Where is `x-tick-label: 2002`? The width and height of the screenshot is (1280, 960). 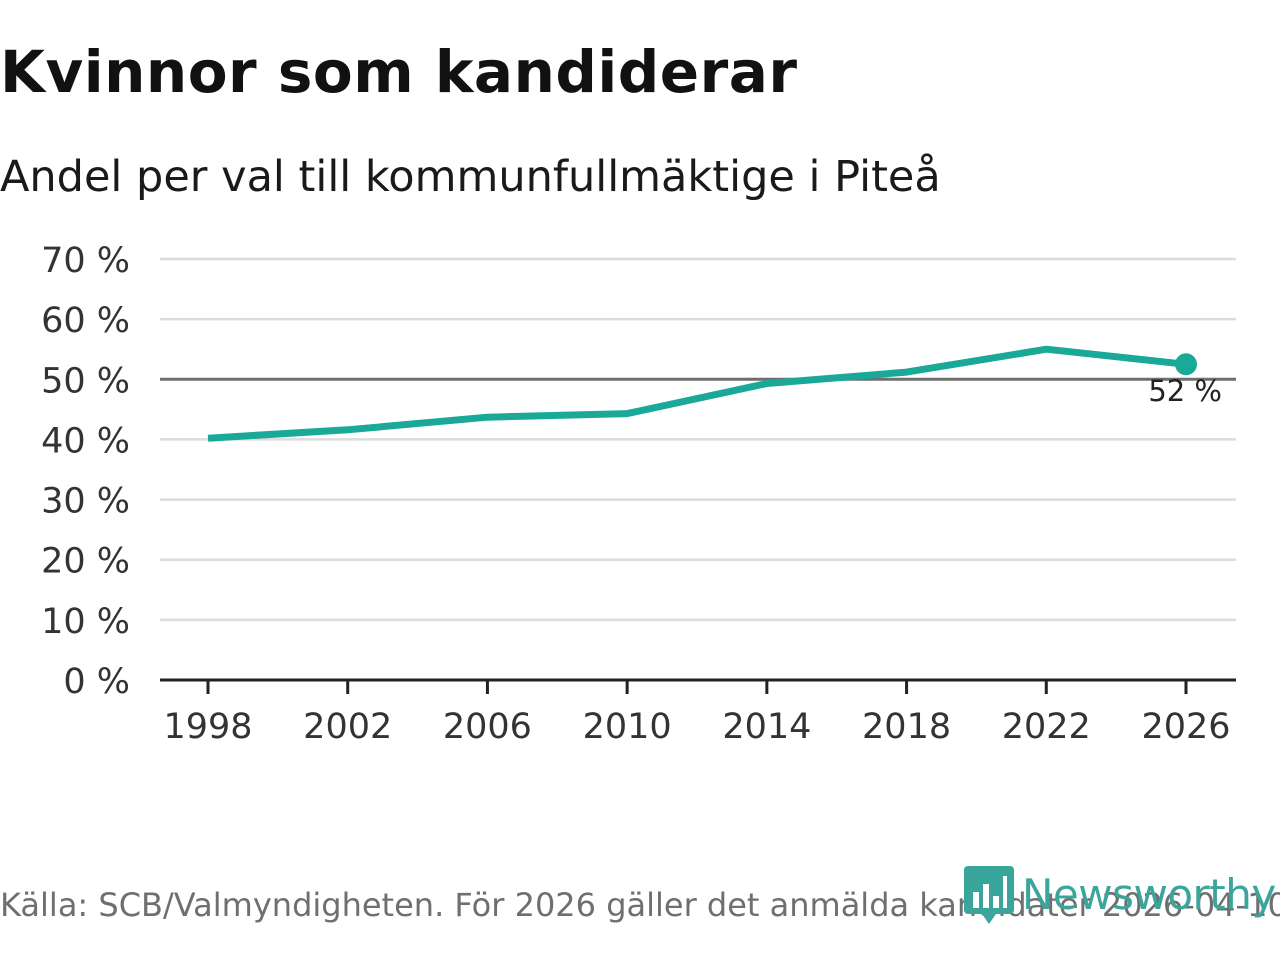 x-tick-label: 2002 is located at coordinates (347, 727).